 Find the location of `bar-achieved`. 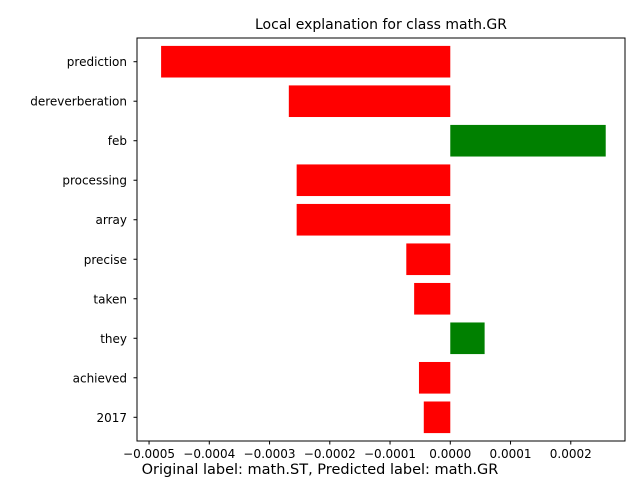

bar-achieved is located at coordinates (434, 377).